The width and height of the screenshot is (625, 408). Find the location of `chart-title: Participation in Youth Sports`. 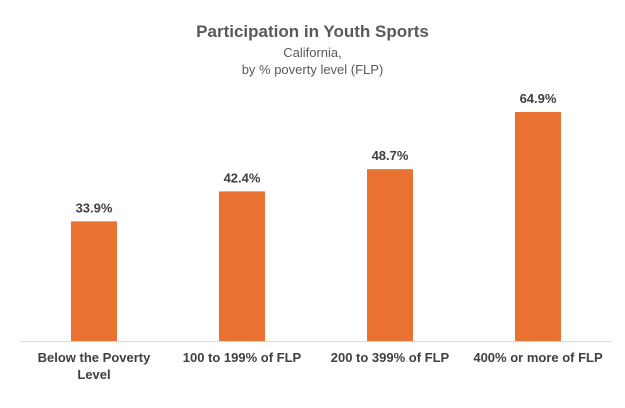

chart-title: Participation in Youth Sports is located at coordinates (312, 31).